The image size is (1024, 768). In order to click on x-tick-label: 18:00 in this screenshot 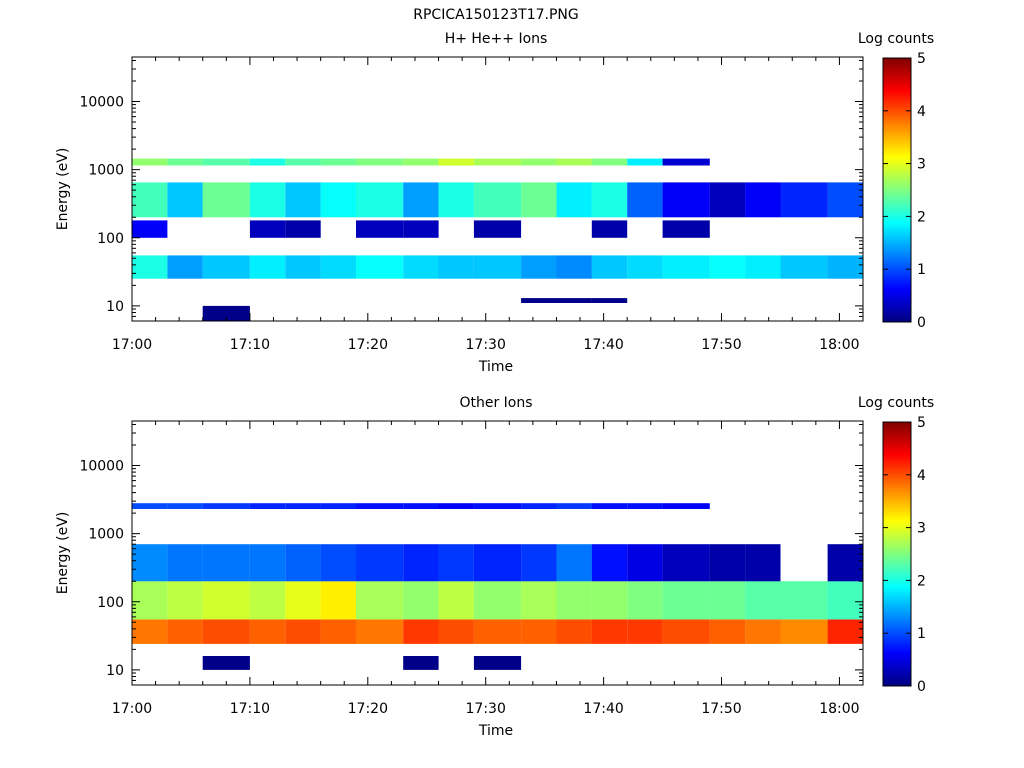, I will do `click(839, 709)`.